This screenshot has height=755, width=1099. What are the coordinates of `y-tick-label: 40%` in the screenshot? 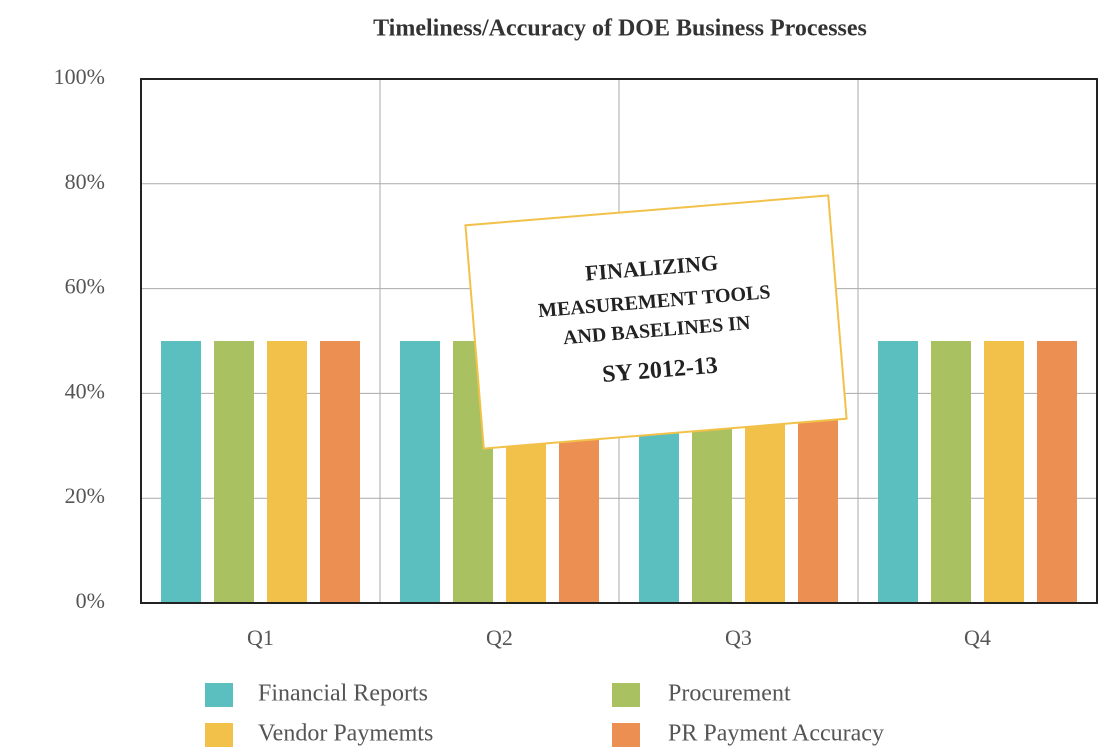 It's located at (85, 390).